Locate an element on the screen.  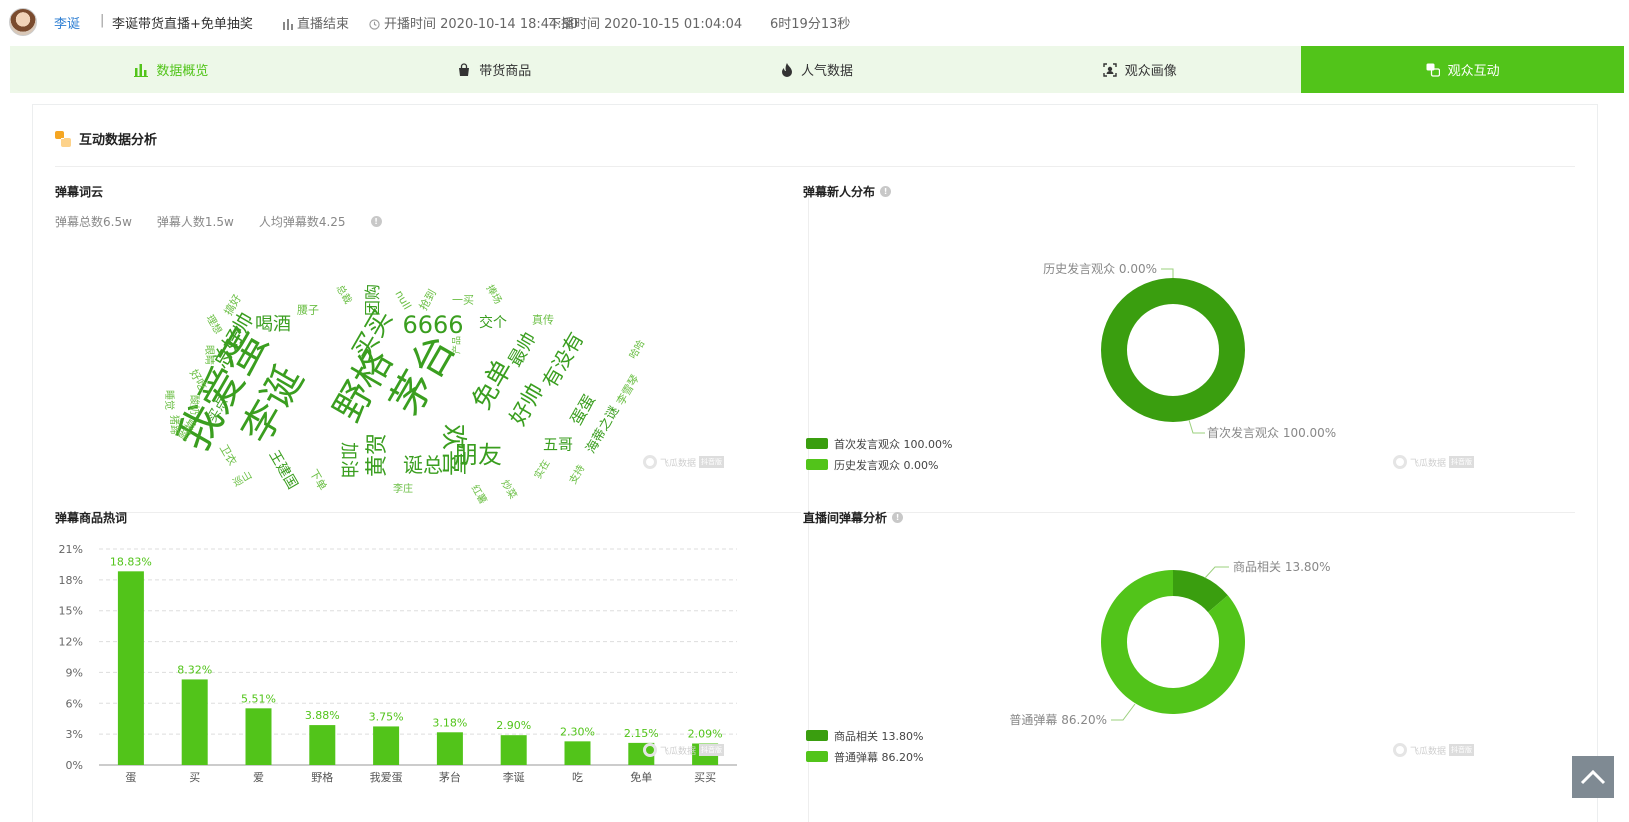
room-analysis-title-text: 直播间弹幕分析 is located at coordinates (845, 518).